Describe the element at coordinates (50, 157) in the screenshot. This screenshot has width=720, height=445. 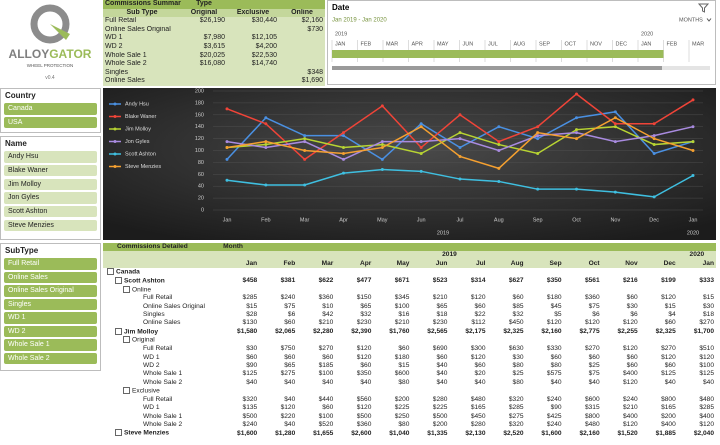
I see `slicer-item: Andy Hsu` at that location.